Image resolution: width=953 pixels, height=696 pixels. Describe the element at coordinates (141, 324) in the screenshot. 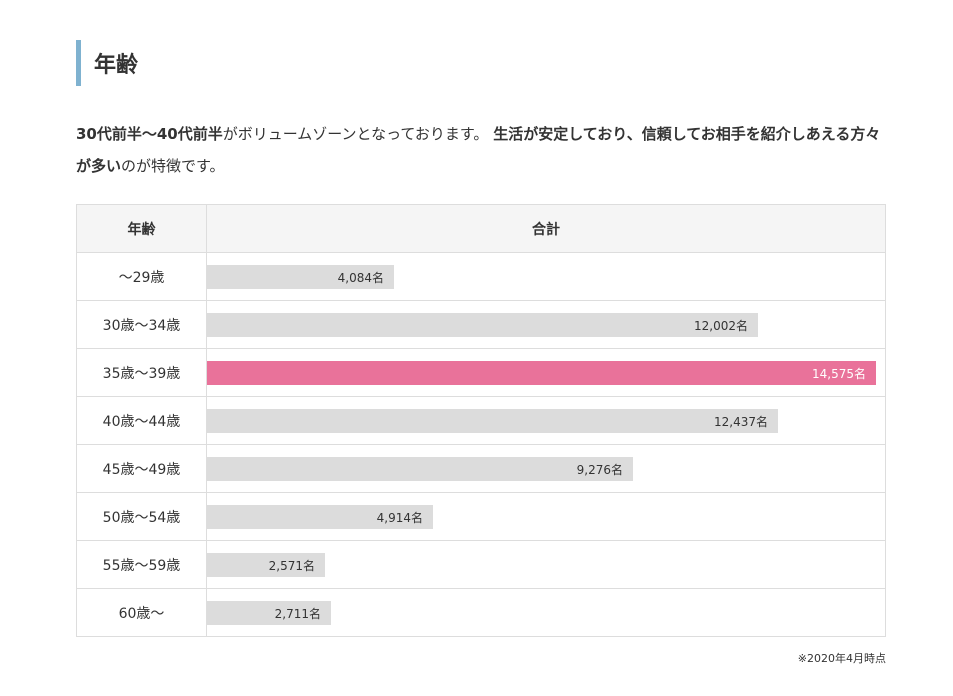

I see `age-category-label: 30歳〜34歳` at that location.